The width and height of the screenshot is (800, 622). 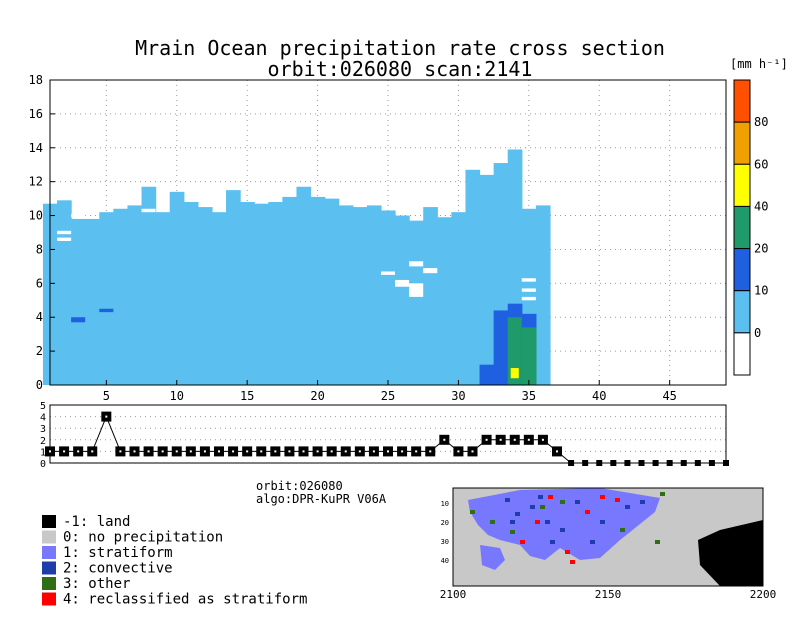 I want to click on colorbar-tick-label: 40, so click(x=761, y=206).